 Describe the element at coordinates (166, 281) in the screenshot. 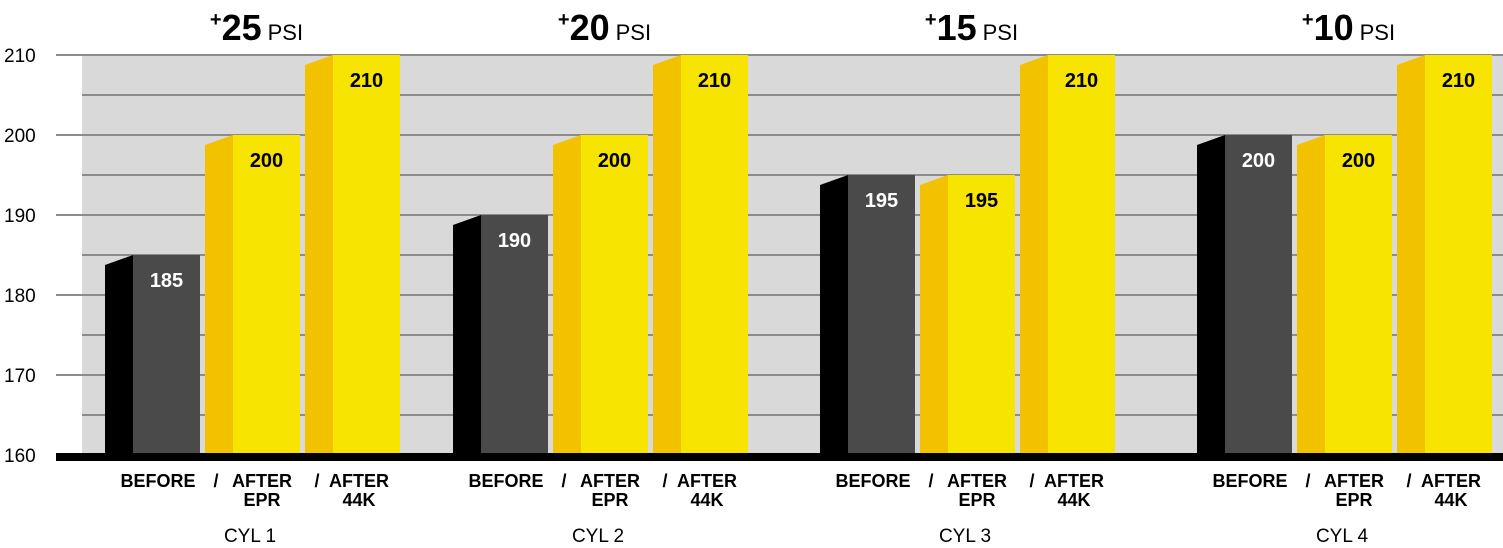

I see `bar-value-label: 185` at that location.